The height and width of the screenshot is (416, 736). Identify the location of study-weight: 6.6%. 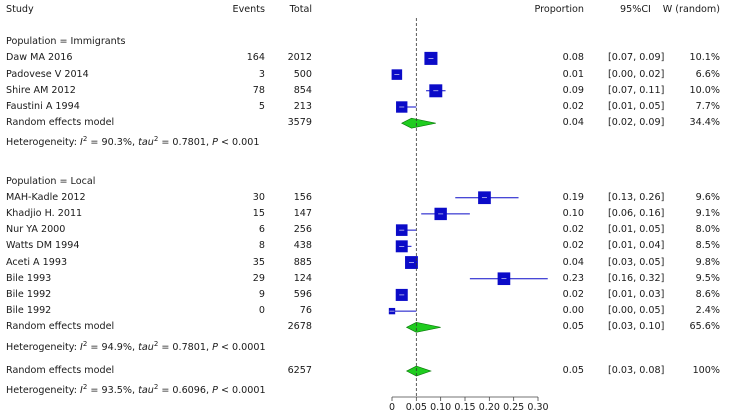
(707, 74).